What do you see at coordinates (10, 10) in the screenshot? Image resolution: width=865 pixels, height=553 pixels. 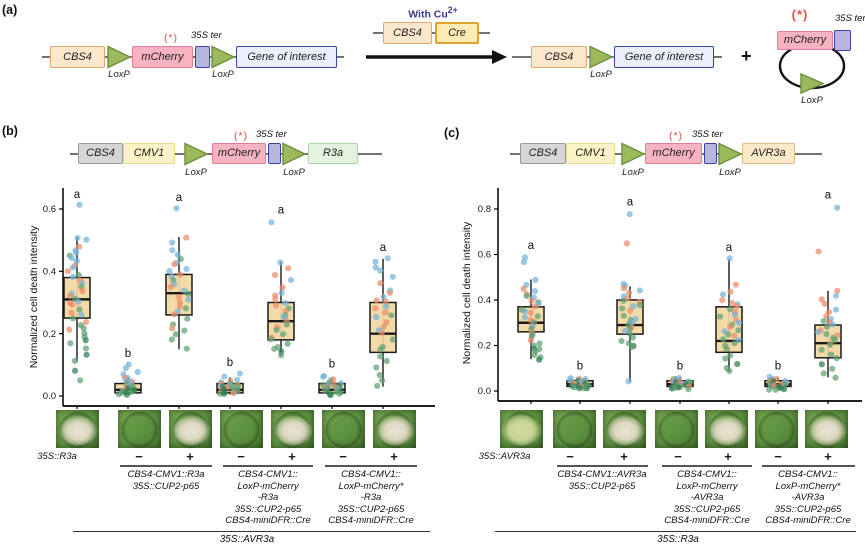 I see `panel-a-tag: (a)` at bounding box center [10, 10].